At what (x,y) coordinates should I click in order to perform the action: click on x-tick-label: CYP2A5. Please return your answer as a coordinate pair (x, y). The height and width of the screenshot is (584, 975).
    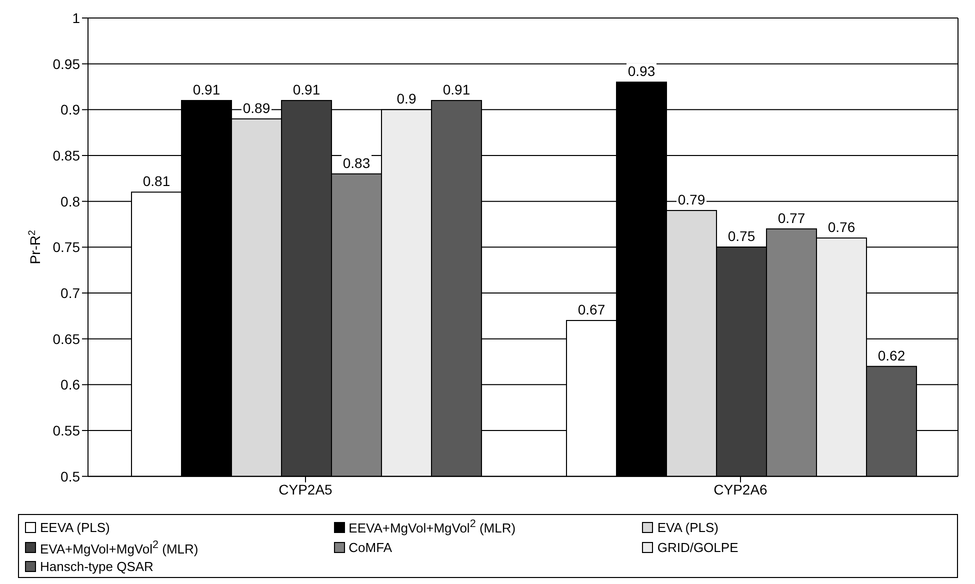
    Looking at the image, I should click on (305, 489).